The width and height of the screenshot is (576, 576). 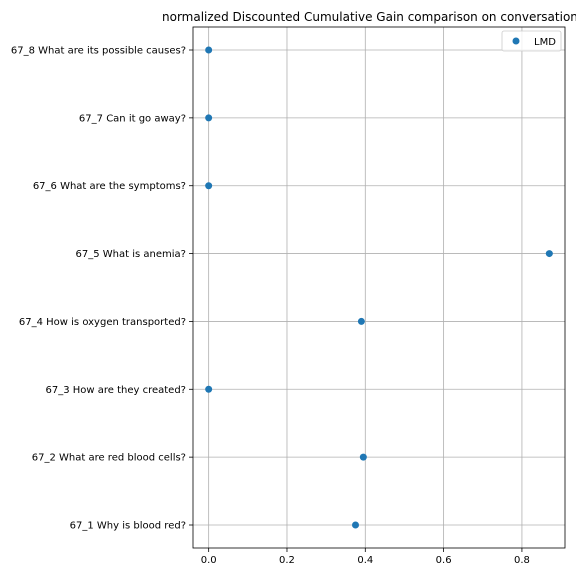 I want to click on y-tick-label: 67_7 Can it go away?, so click(x=132, y=118).